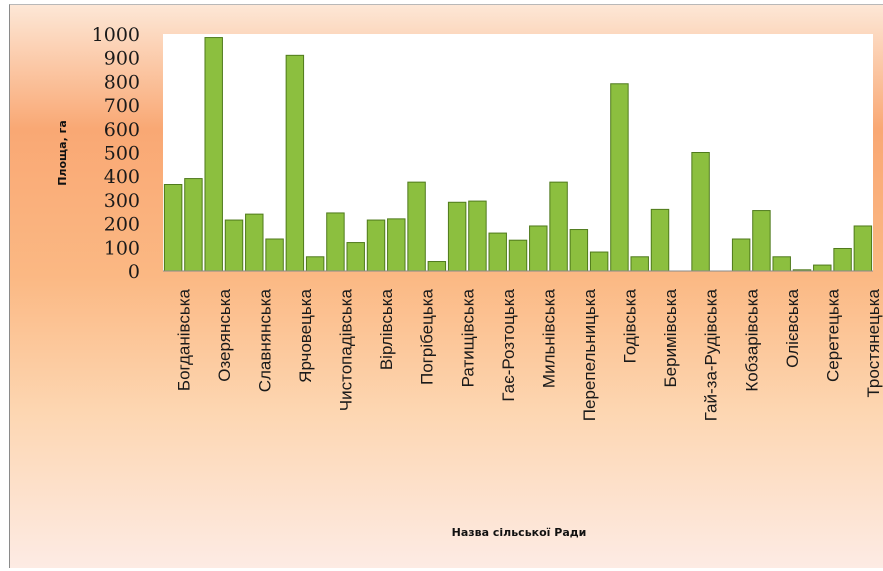  Describe the element at coordinates (386, 329) in the screenshot. I see `x-category-label: Вірлівська` at that location.